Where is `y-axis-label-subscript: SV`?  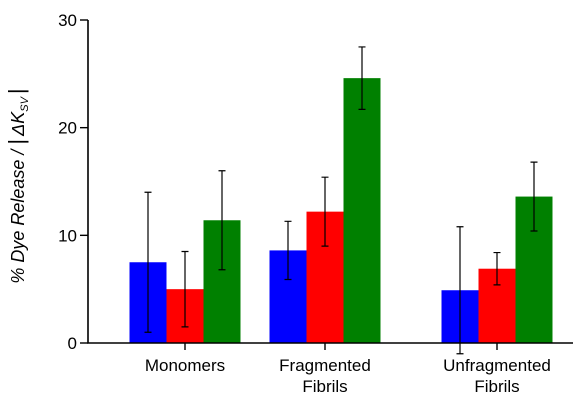 y-axis-label-subscript: SV is located at coordinates (25, 103).